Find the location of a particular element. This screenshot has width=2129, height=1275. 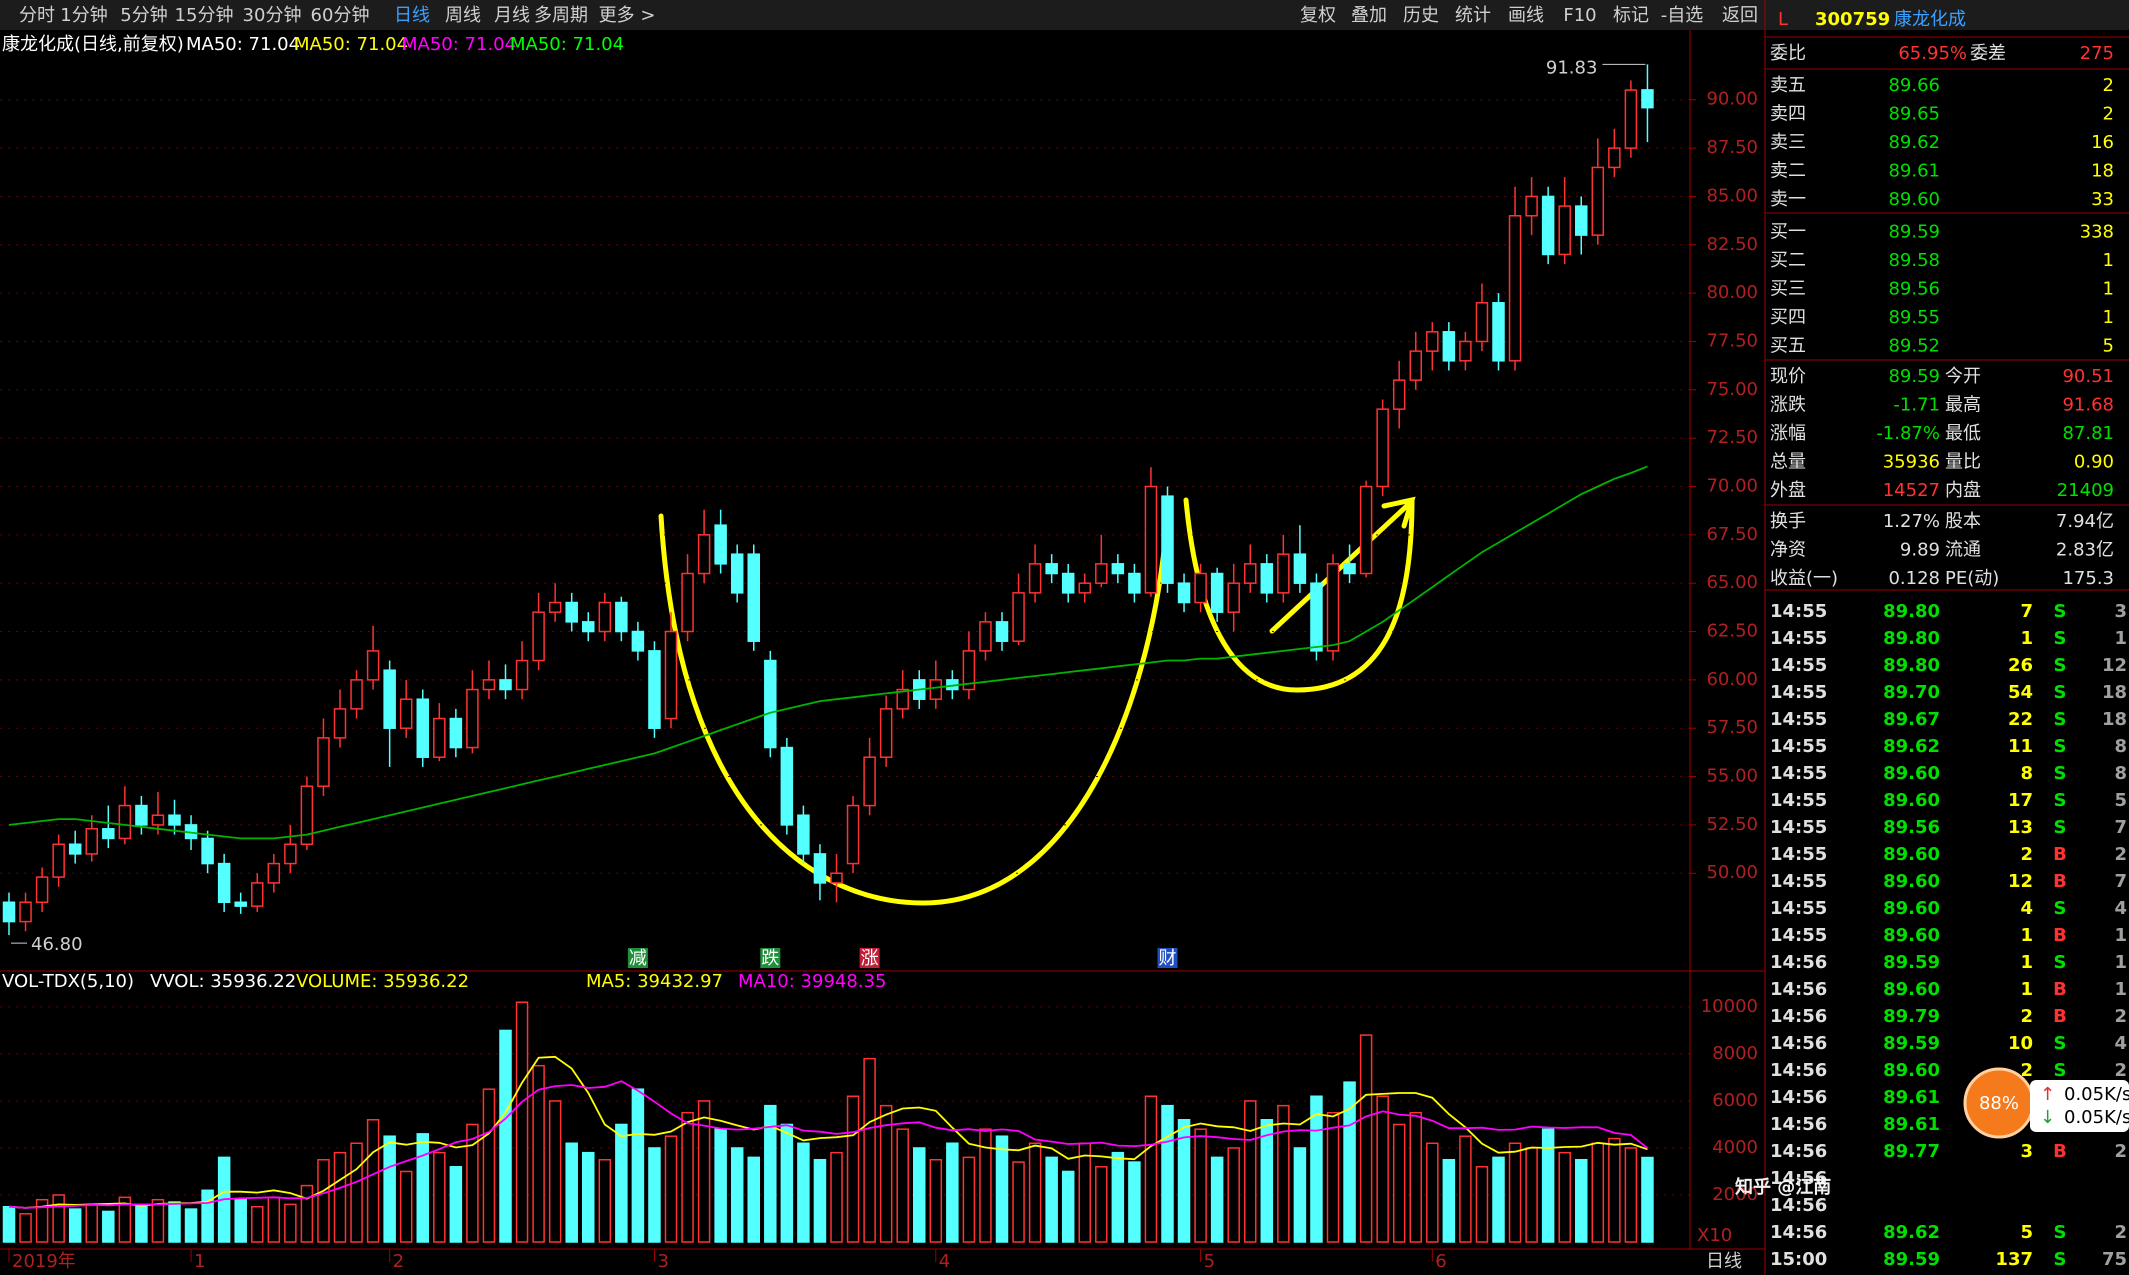

trade-price: 89.59 is located at coordinates (1911, 962).